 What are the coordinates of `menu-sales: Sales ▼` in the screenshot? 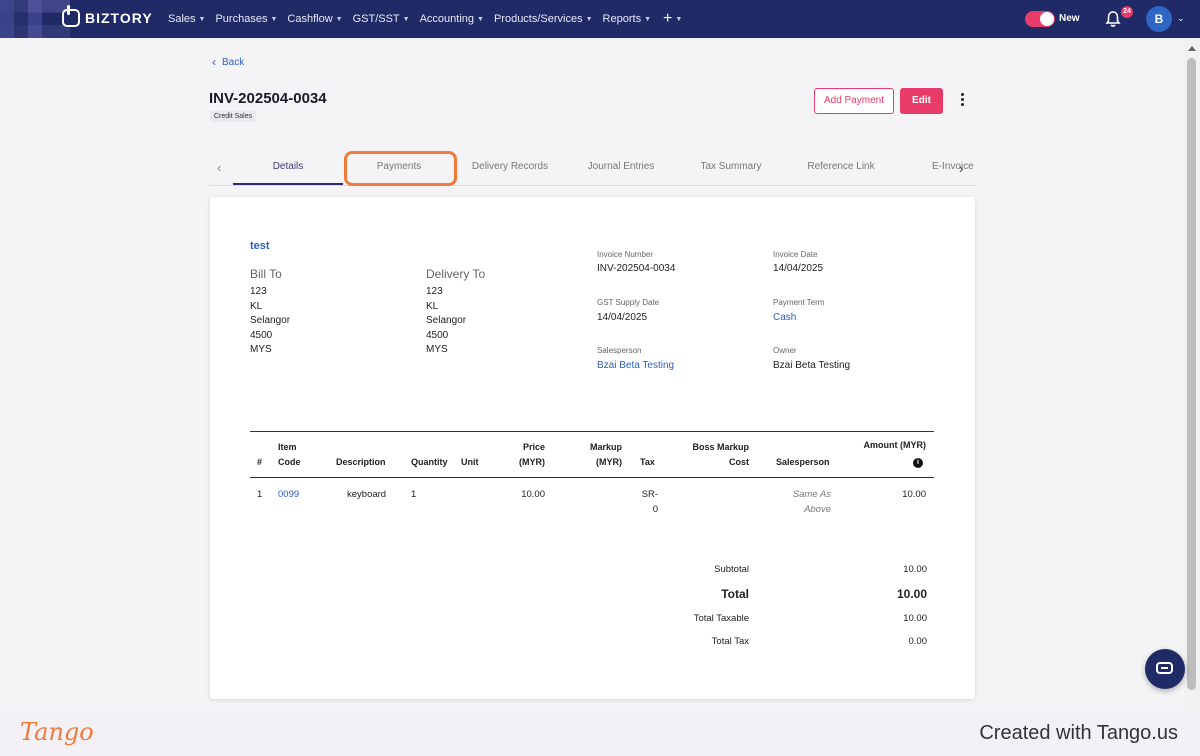 It's located at (186, 19).